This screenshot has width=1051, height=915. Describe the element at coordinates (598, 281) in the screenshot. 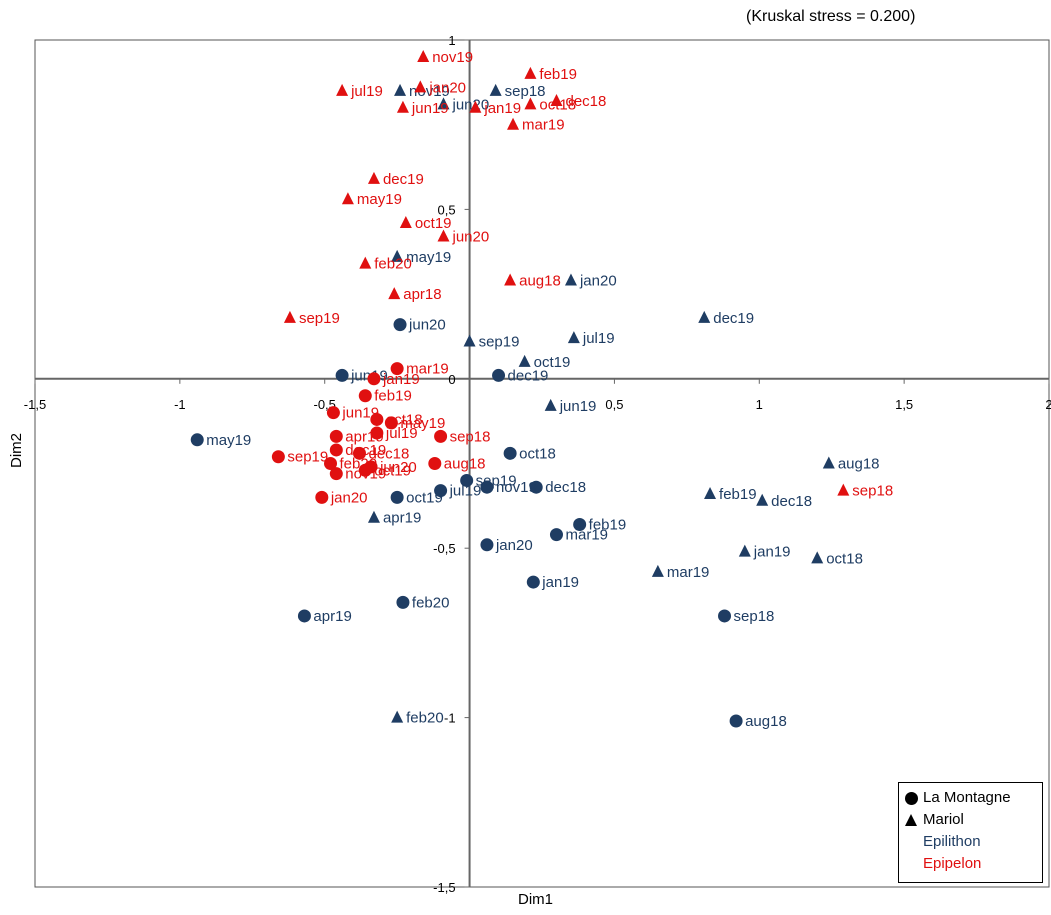

I see `data-point-label: jan20` at that location.